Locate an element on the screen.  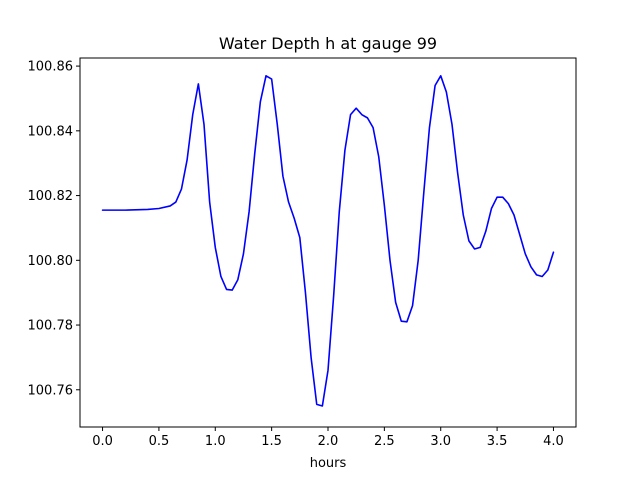
x-tick-label: 0.5 is located at coordinates (159, 441).